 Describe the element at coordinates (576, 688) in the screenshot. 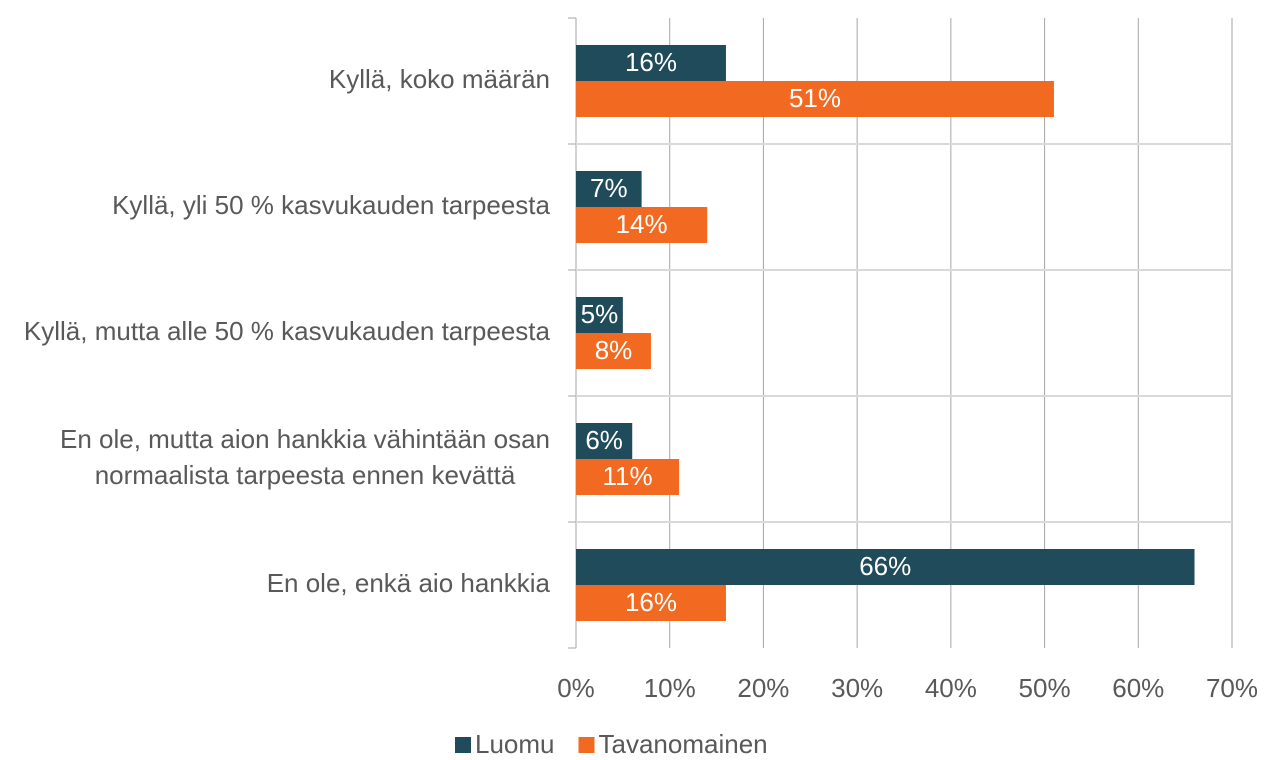

I see `x-tick-label: 0%` at that location.